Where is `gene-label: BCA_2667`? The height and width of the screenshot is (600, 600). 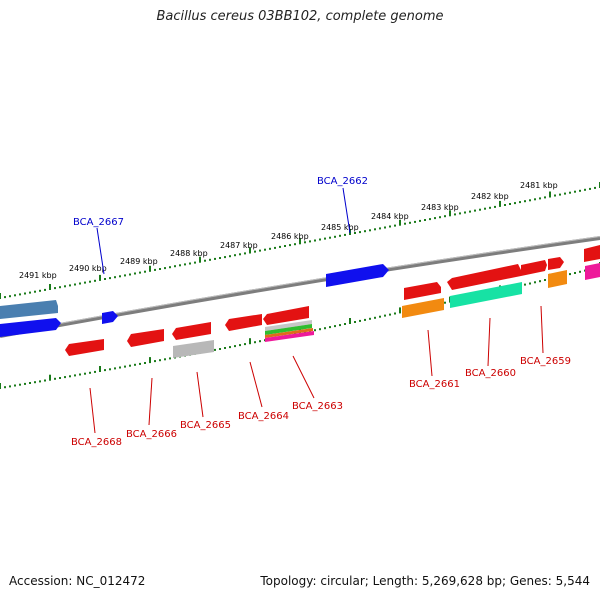
gene-label: BCA_2667 is located at coordinates (98, 222).